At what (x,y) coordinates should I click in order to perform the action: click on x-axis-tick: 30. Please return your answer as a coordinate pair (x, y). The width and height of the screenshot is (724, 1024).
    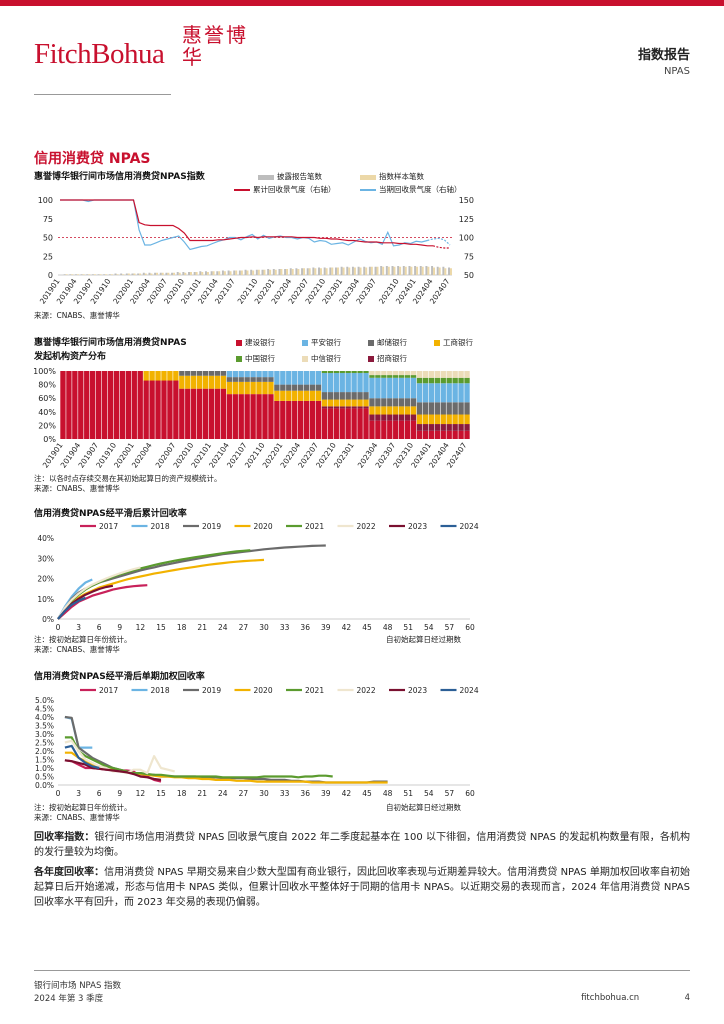
    Looking at the image, I should click on (264, 793).